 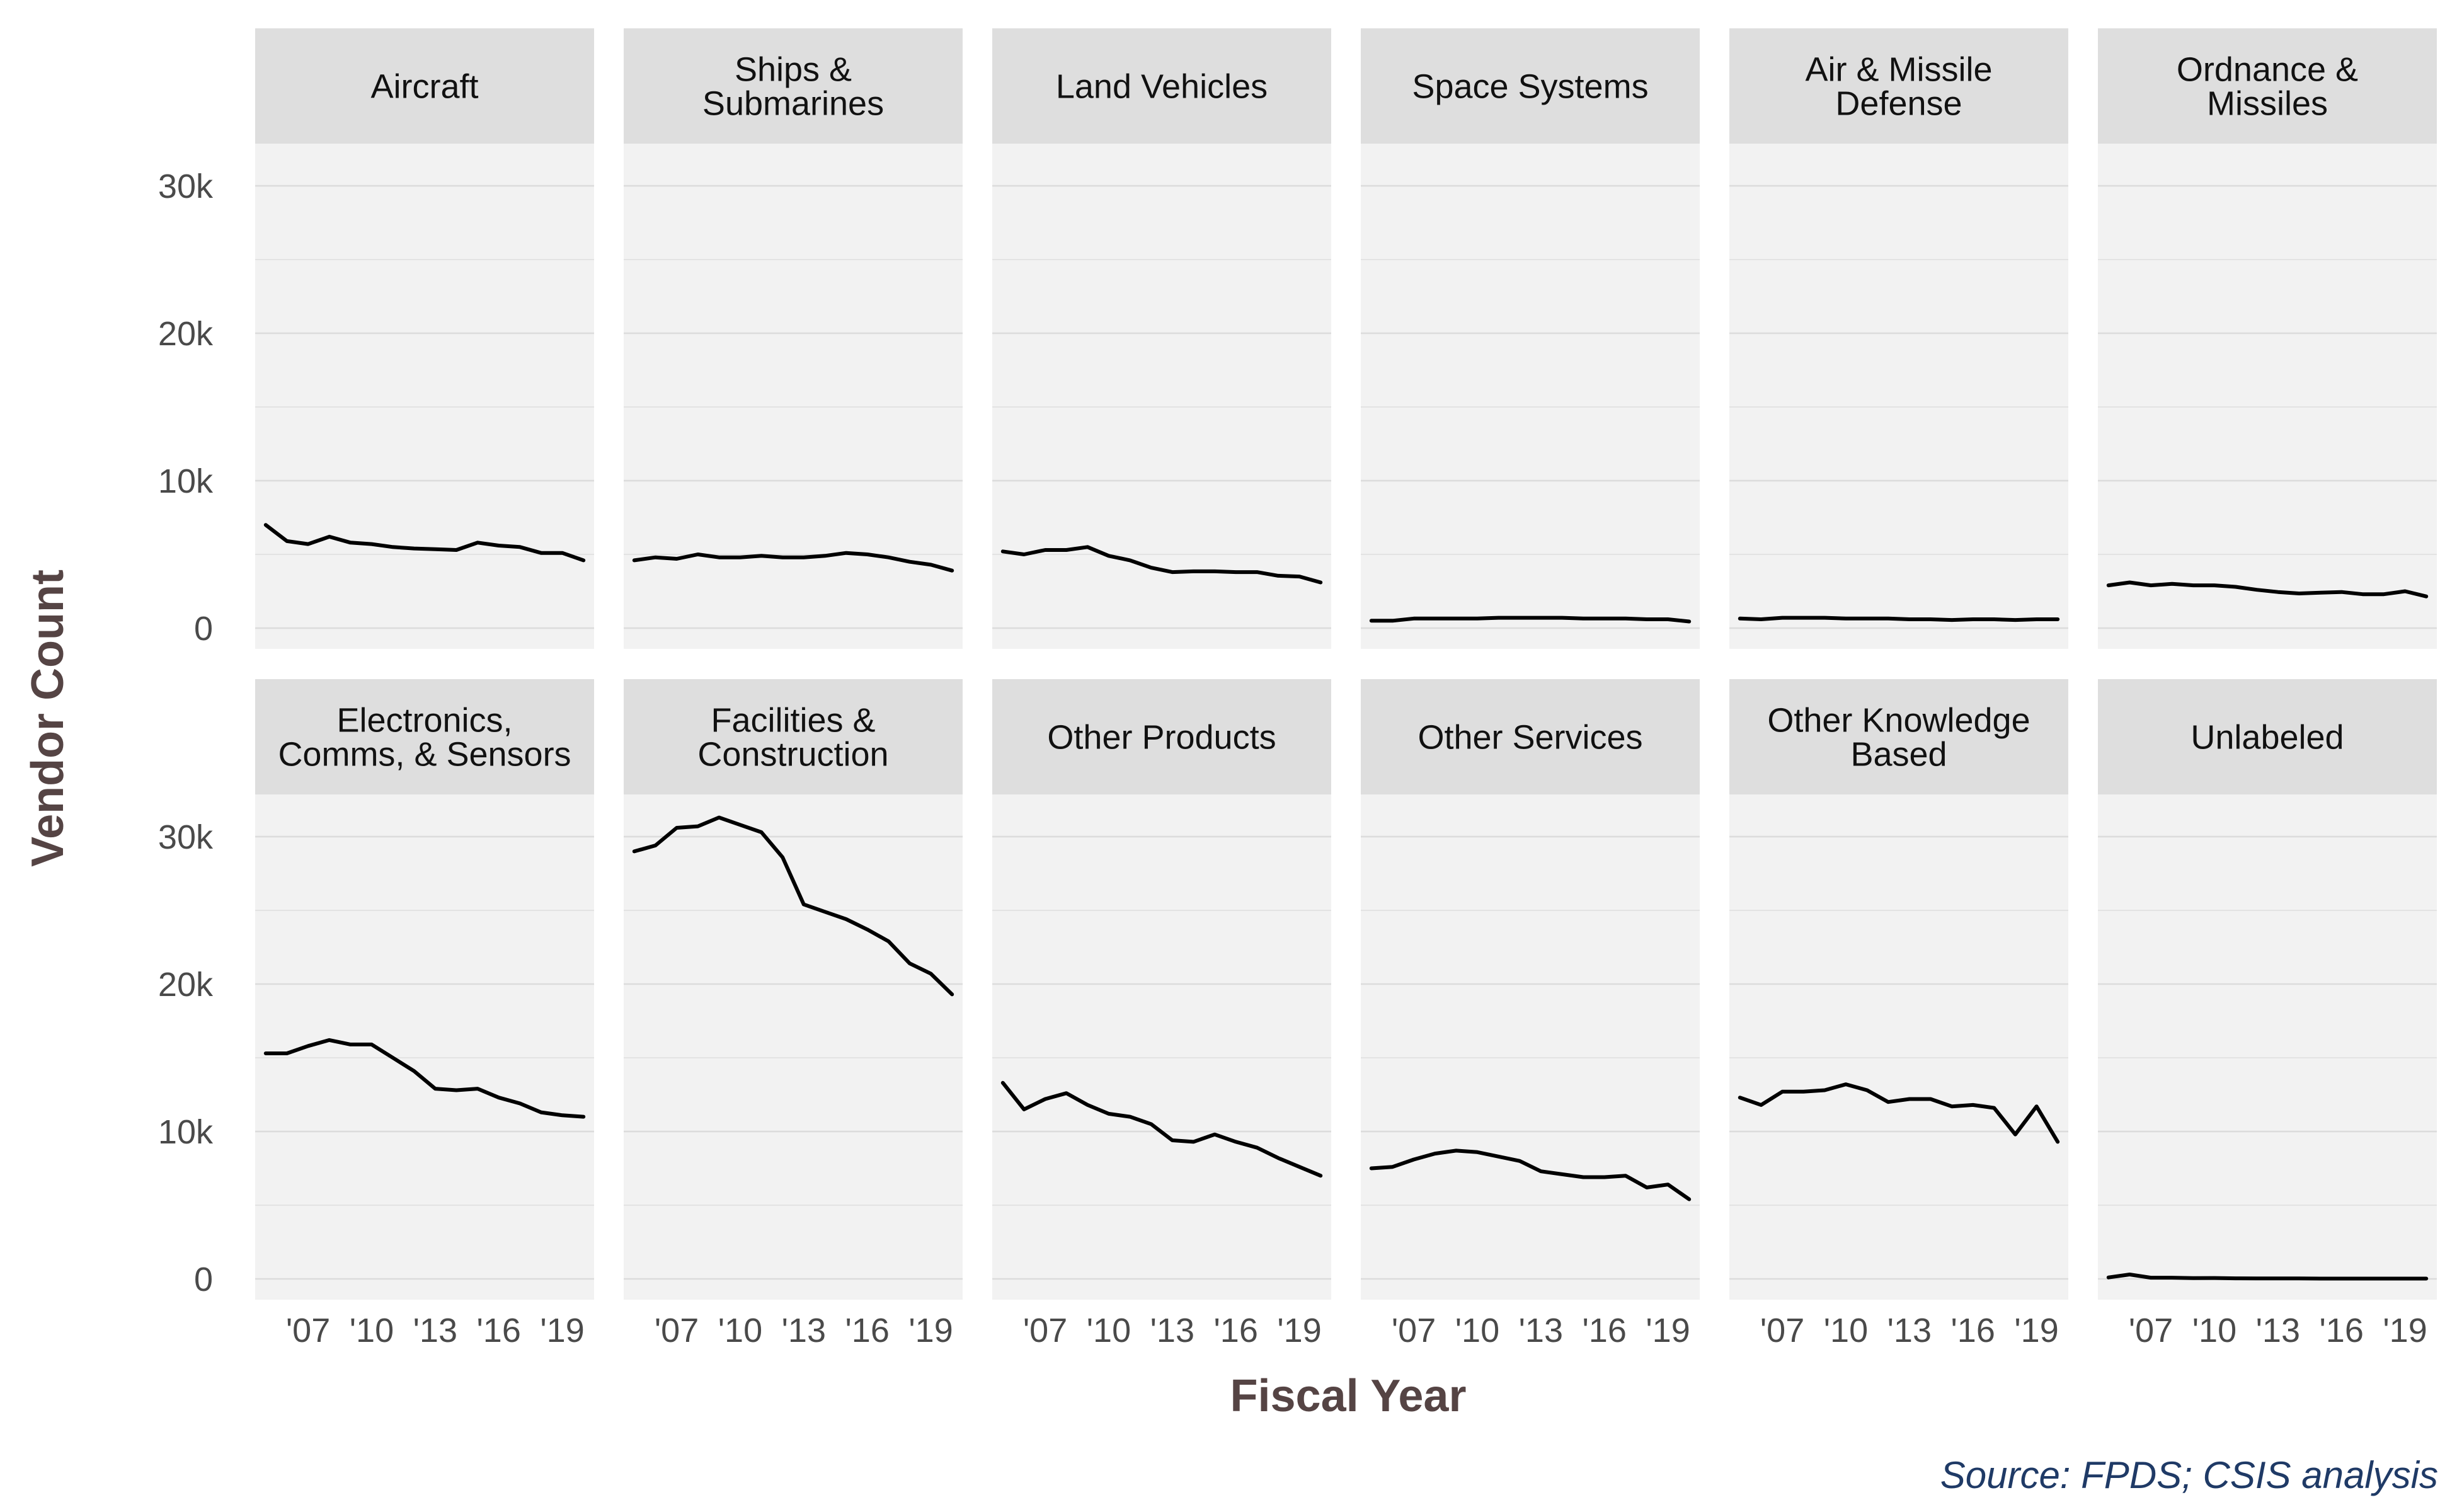 I want to click on facet-title: Other Knowledge, so click(x=1898, y=721).